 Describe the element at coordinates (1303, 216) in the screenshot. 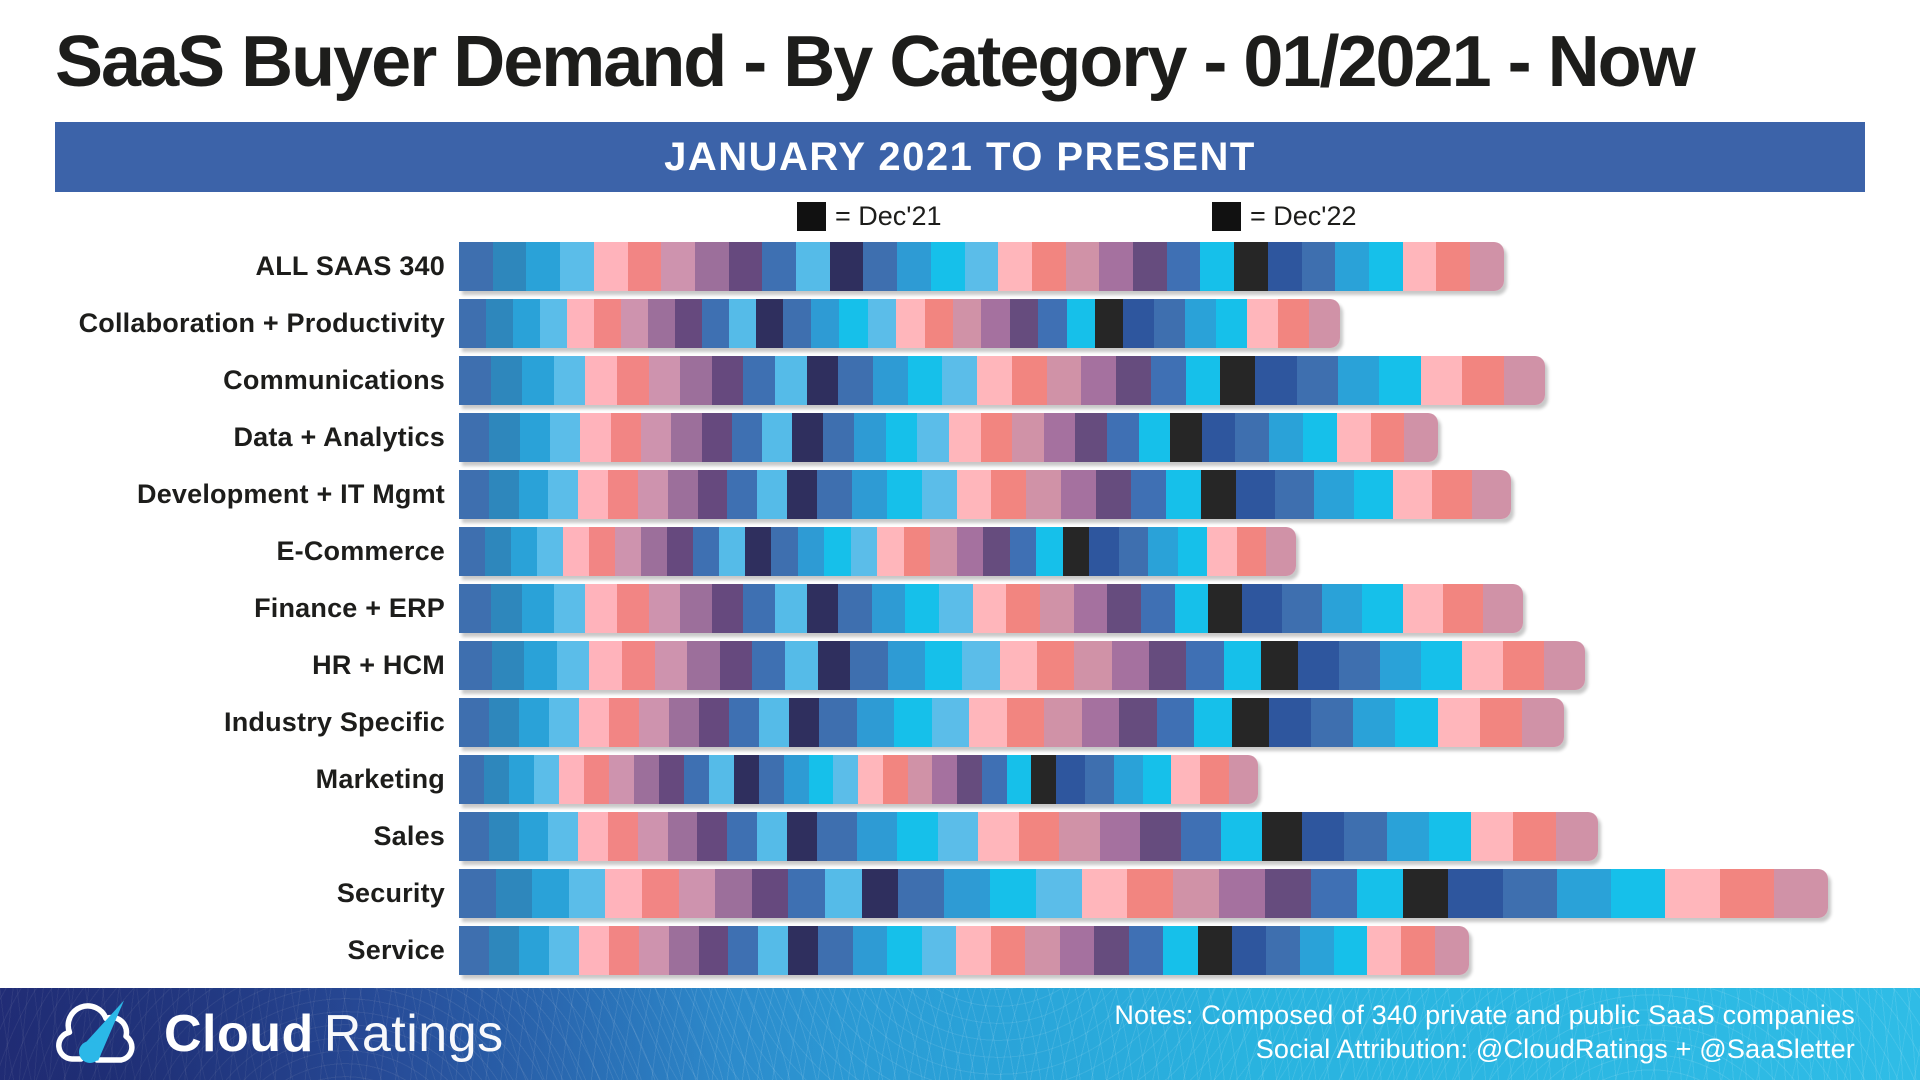

I see `legend-label-dec22: = Dec'22` at that location.